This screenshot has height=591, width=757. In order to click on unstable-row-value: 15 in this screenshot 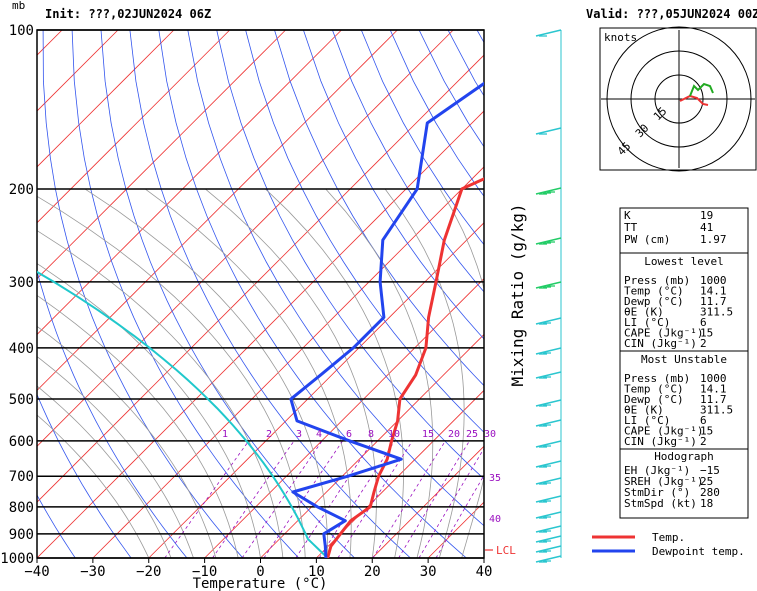, I will do `click(706, 431)`.